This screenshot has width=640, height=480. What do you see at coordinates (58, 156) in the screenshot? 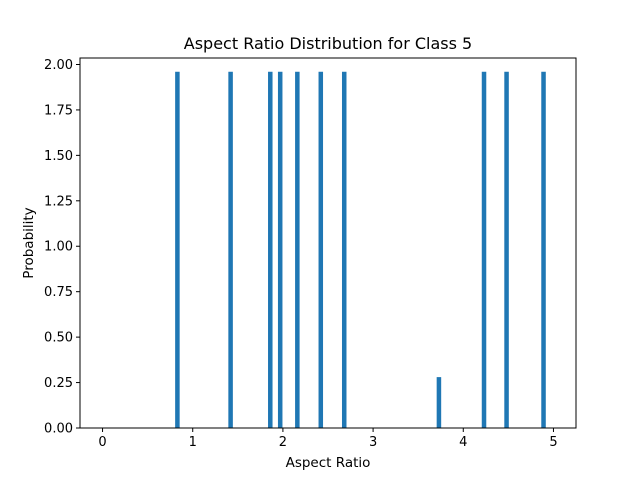
I see `y-tick-label: 1.50` at bounding box center [58, 156].